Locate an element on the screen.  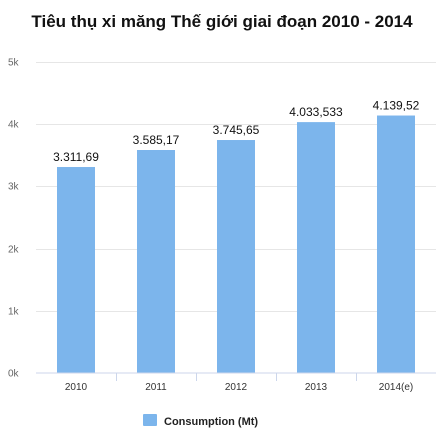
x-tick-label: 2011 is located at coordinates (156, 387).